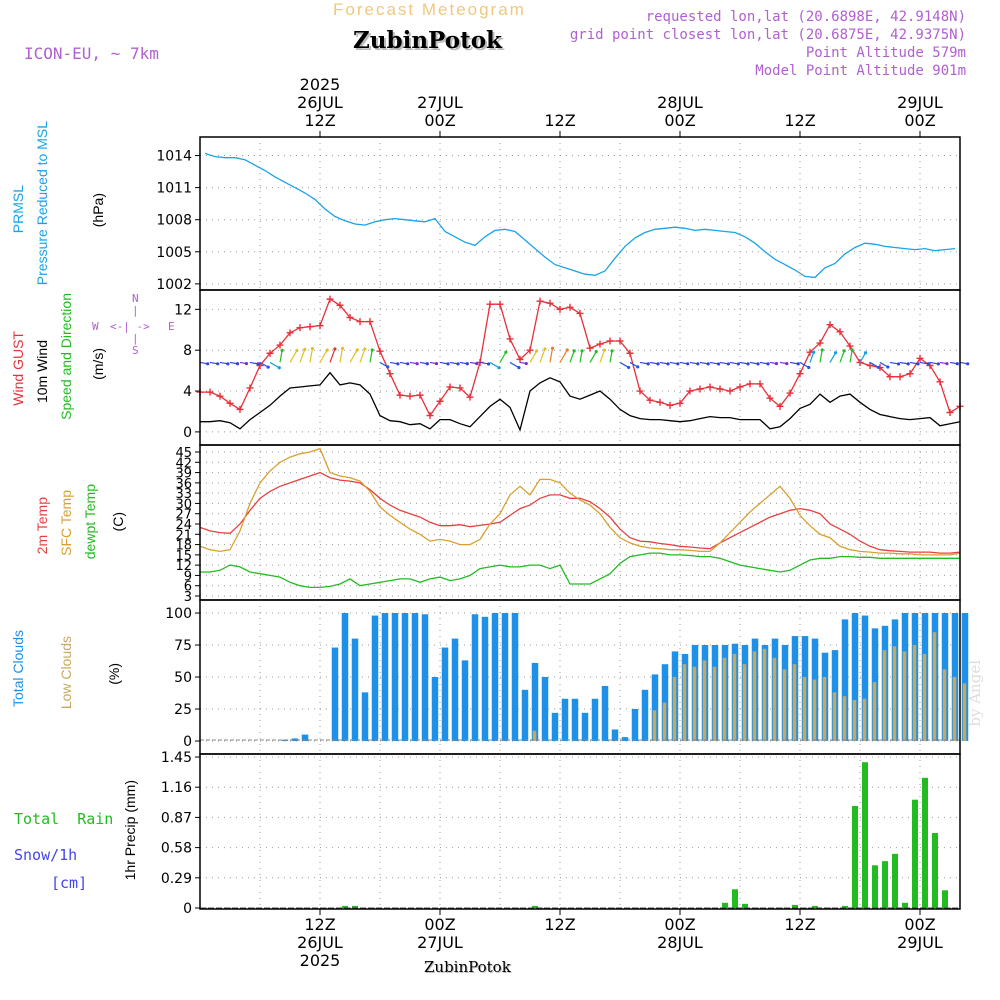  Describe the element at coordinates (171, 326) in the screenshot. I see `compass-e: E` at that location.